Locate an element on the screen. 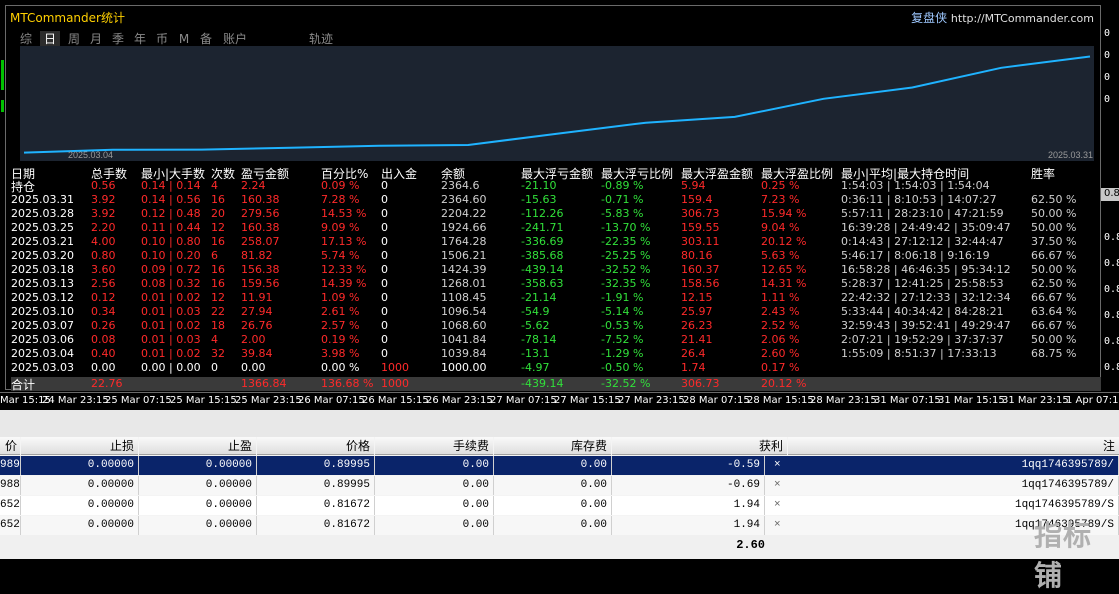  stat-hold: 0:14:43 | 27:12:12 | 32:44:47 is located at coordinates (922, 241).